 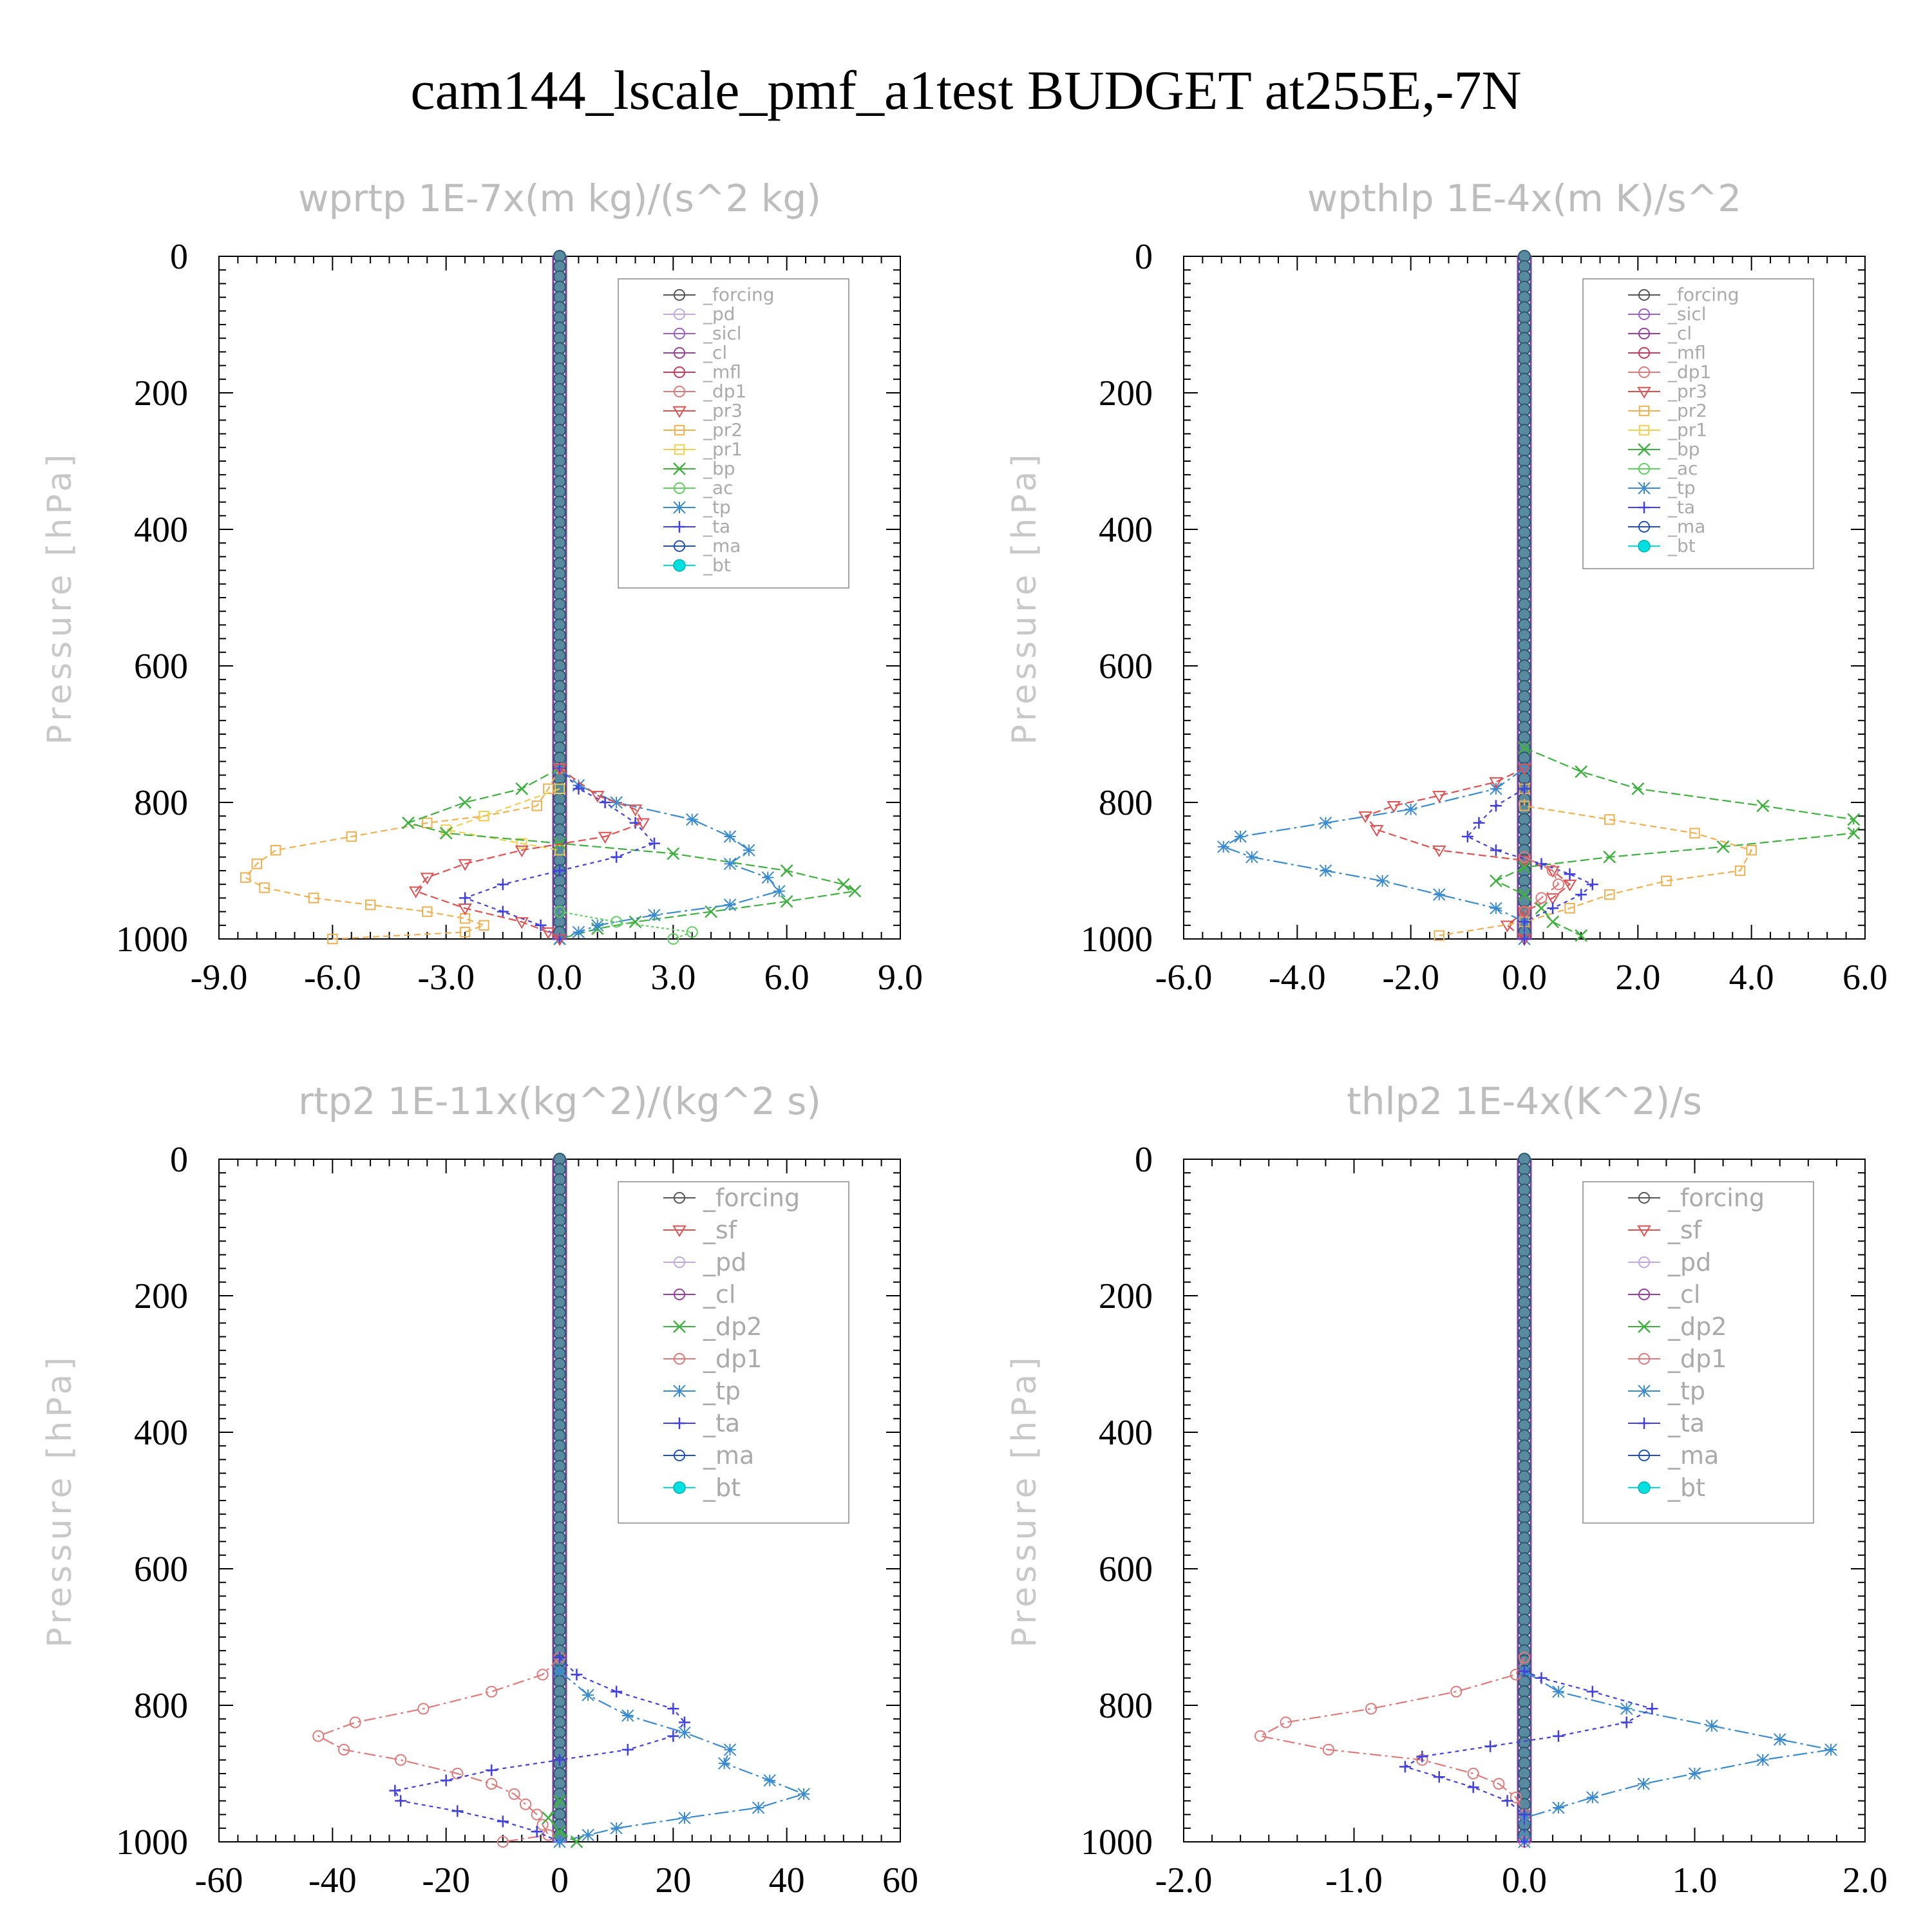 What do you see at coordinates (719, 314) in the screenshot?
I see `legend-label: _pd` at bounding box center [719, 314].